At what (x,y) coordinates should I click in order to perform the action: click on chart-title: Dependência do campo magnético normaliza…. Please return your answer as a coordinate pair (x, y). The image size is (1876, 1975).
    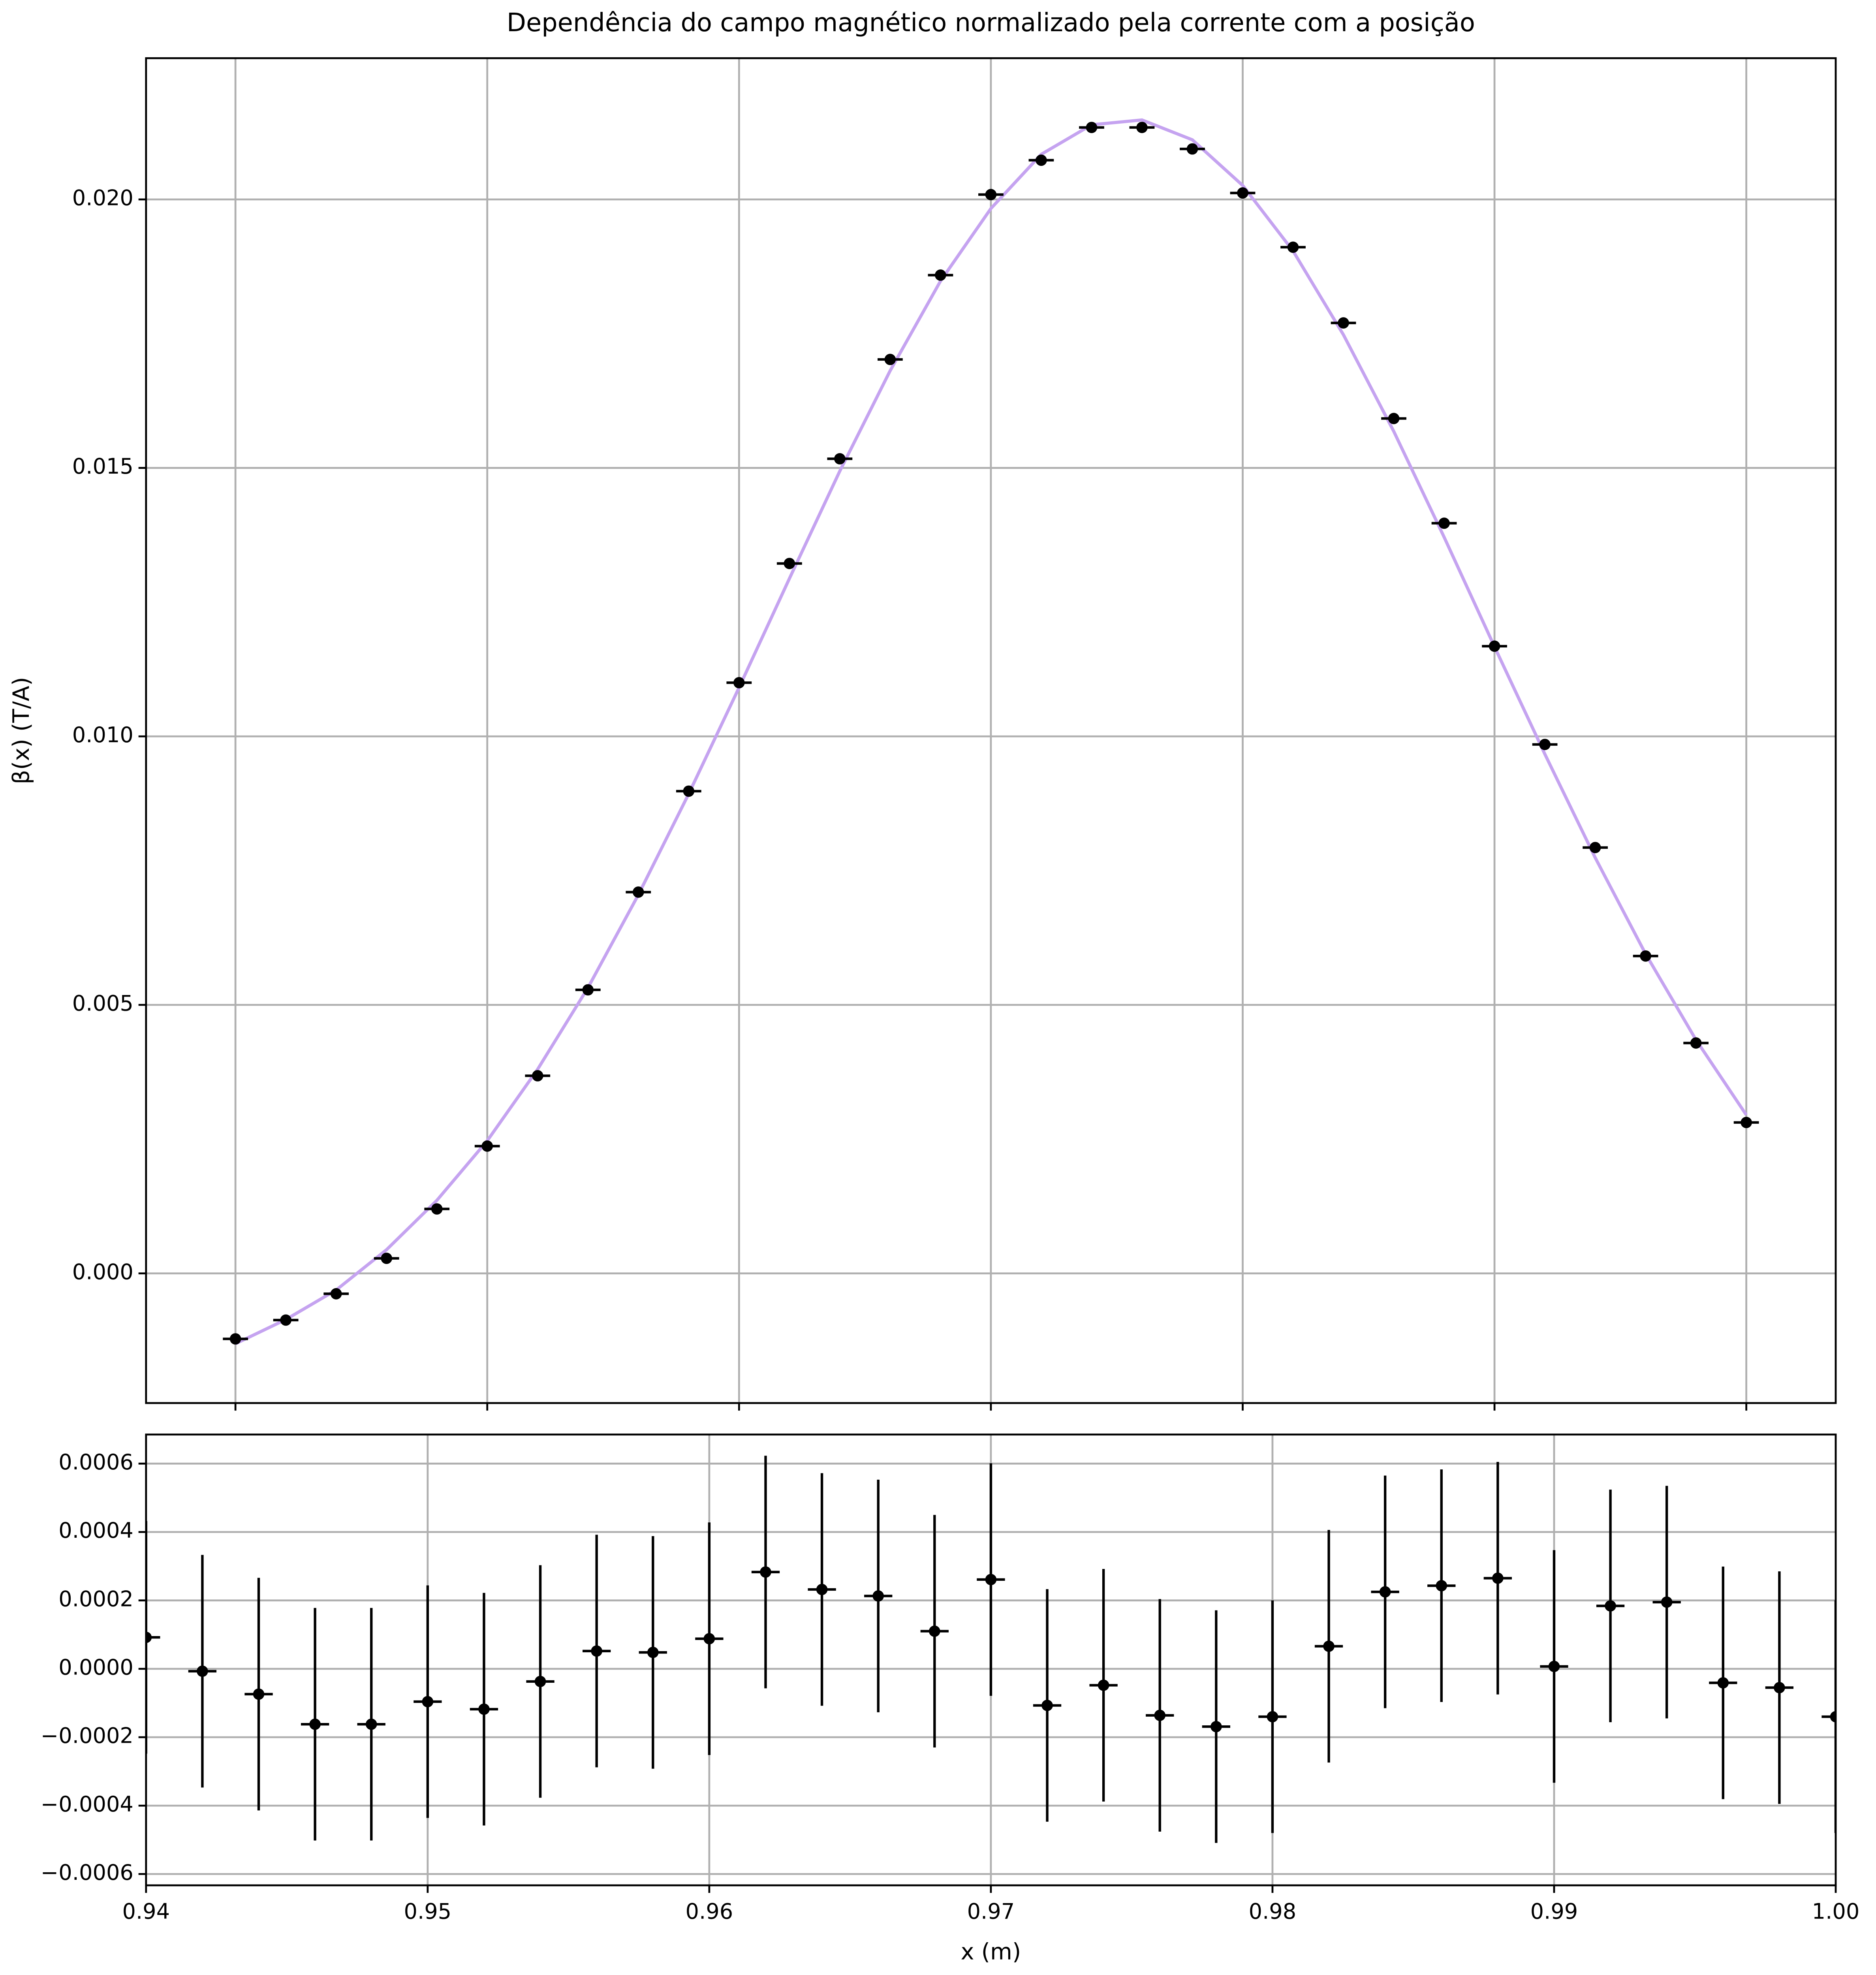
    Looking at the image, I should click on (991, 23).